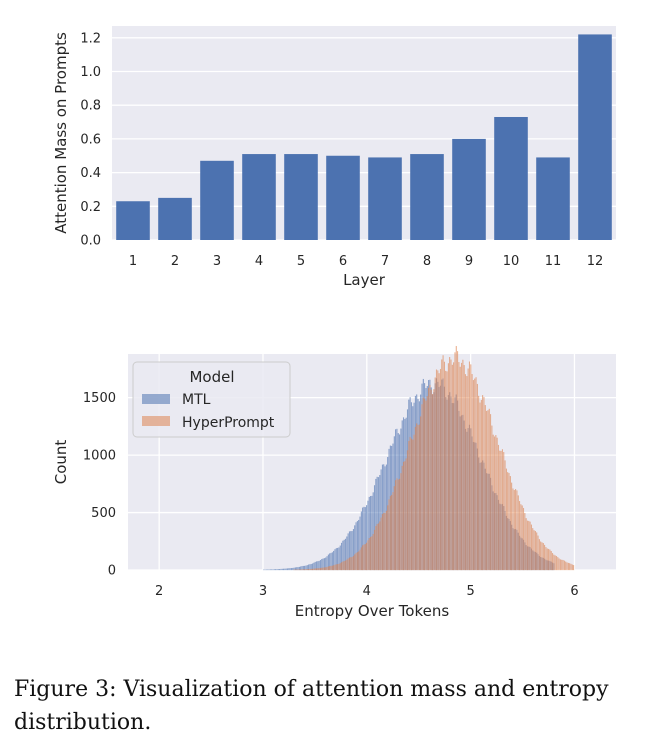 This screenshot has width=654, height=746. I want to click on bar-chart-x-tick-label: 8, so click(427, 261).